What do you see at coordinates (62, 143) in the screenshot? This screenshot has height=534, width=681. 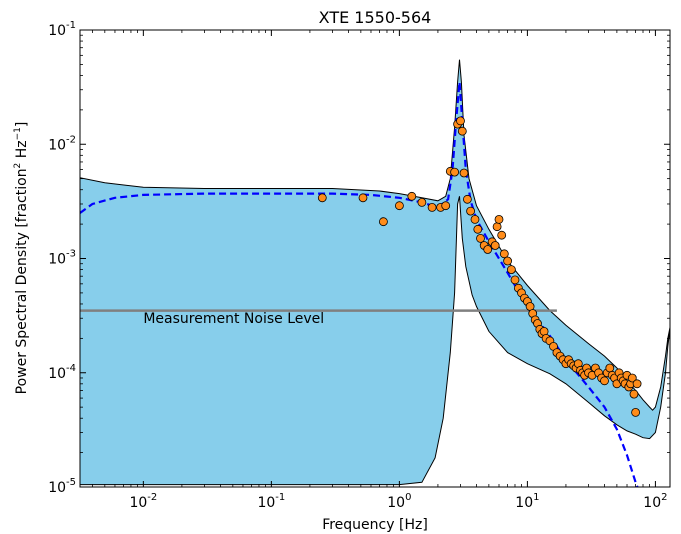 I see `y-tick-label: 10⁻²` at bounding box center [62, 143].